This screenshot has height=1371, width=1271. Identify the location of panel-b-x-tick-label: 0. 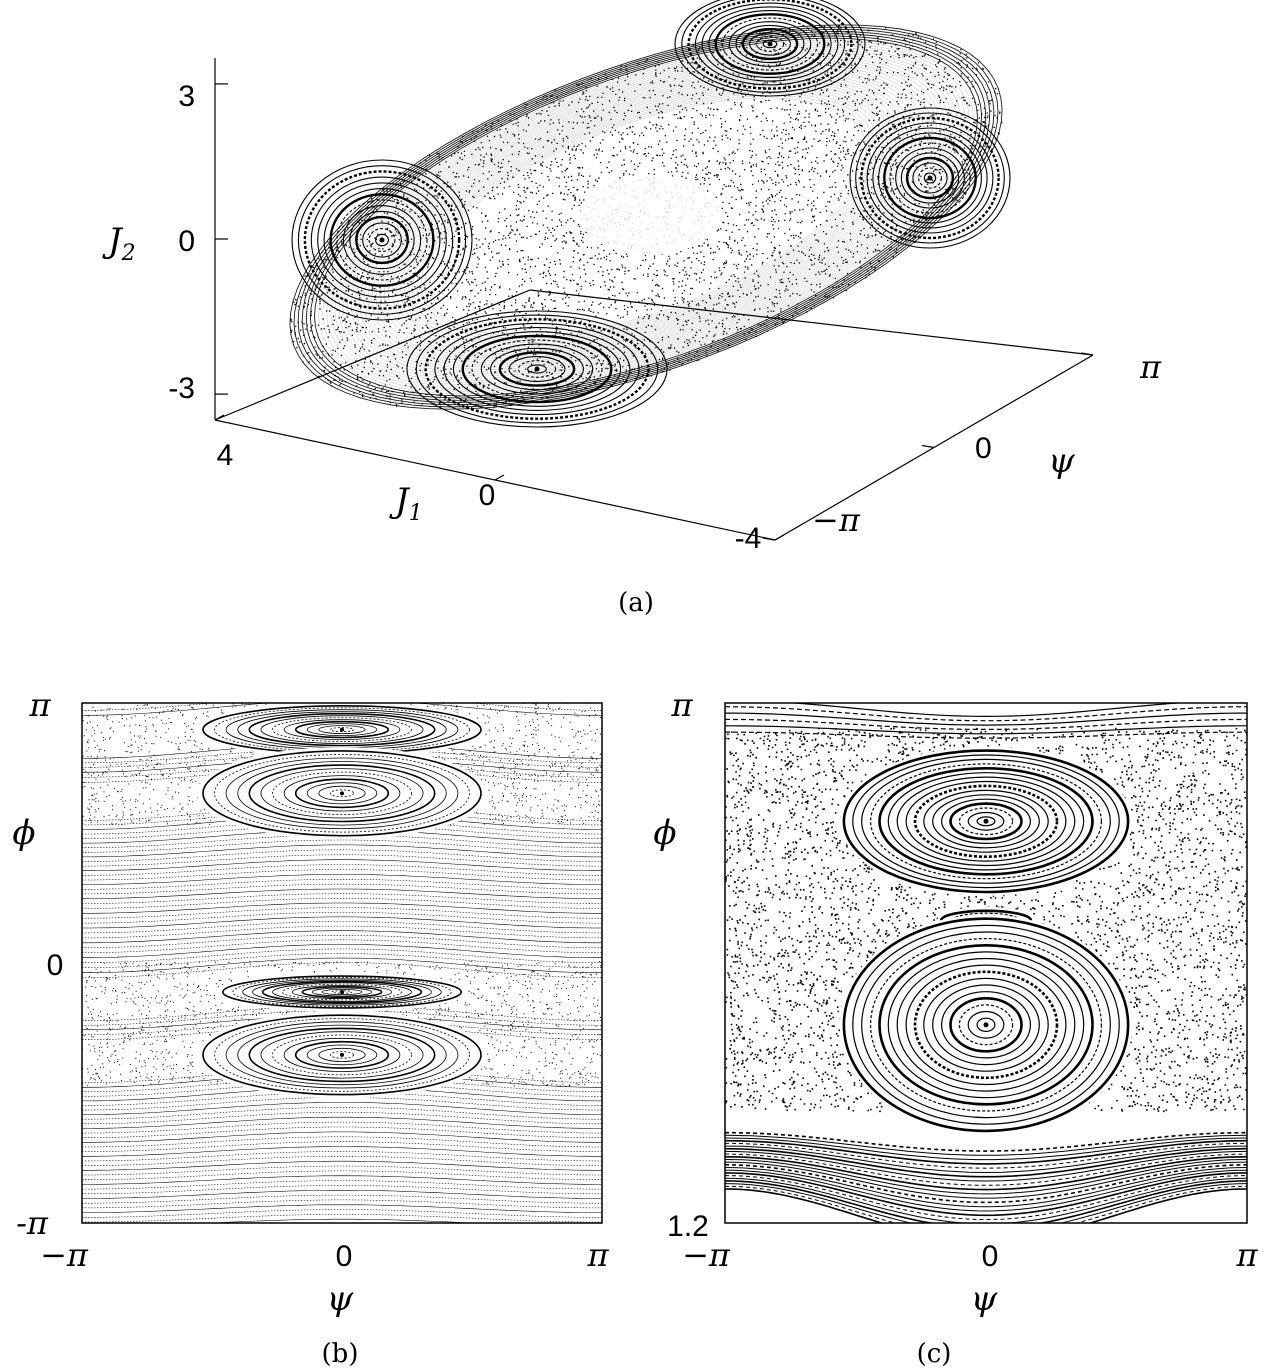
(344, 1256).